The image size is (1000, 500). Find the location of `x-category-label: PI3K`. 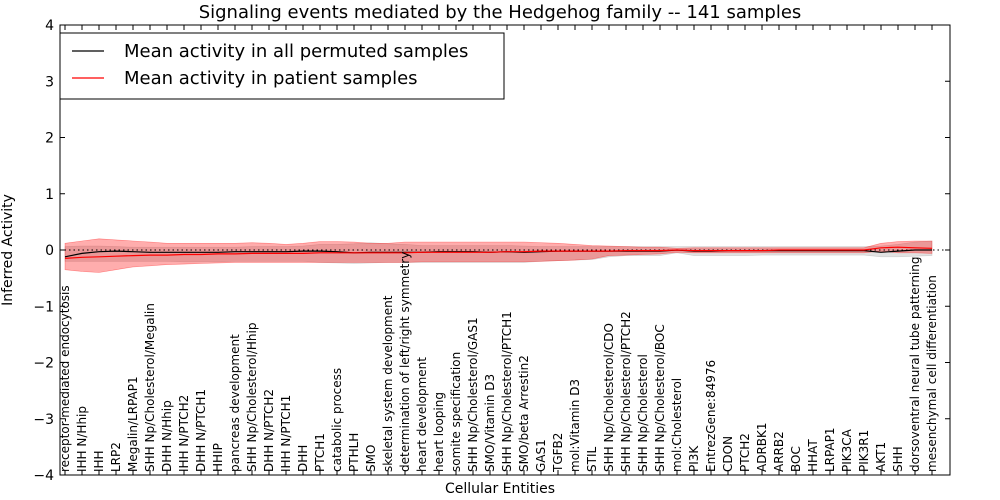

x-category-label: PI3K is located at coordinates (694, 458).